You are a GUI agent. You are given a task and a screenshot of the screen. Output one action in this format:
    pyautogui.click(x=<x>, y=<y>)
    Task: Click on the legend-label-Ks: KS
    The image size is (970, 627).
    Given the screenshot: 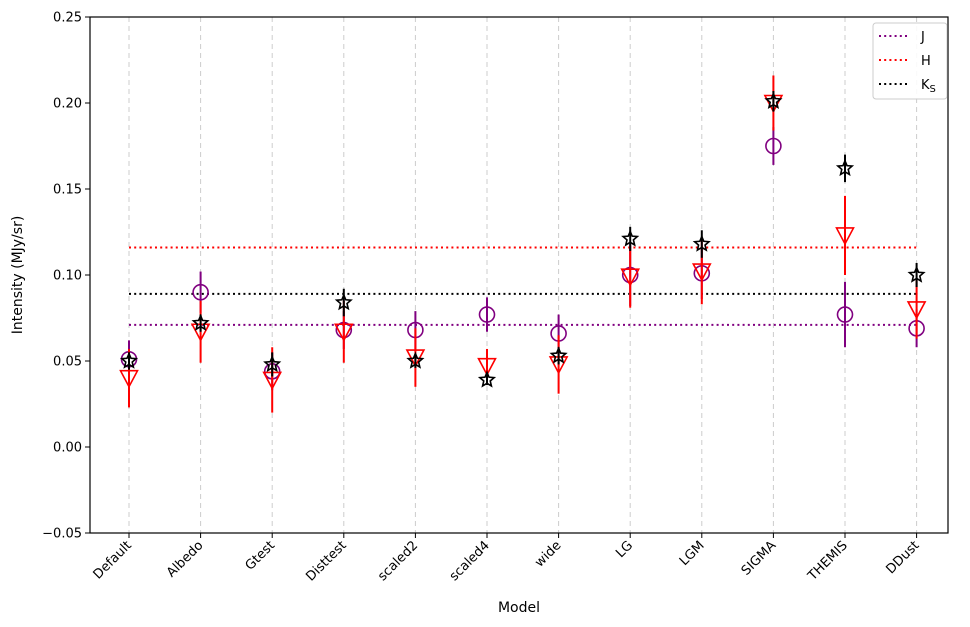 What is the action you would take?
    pyautogui.click(x=928, y=86)
    